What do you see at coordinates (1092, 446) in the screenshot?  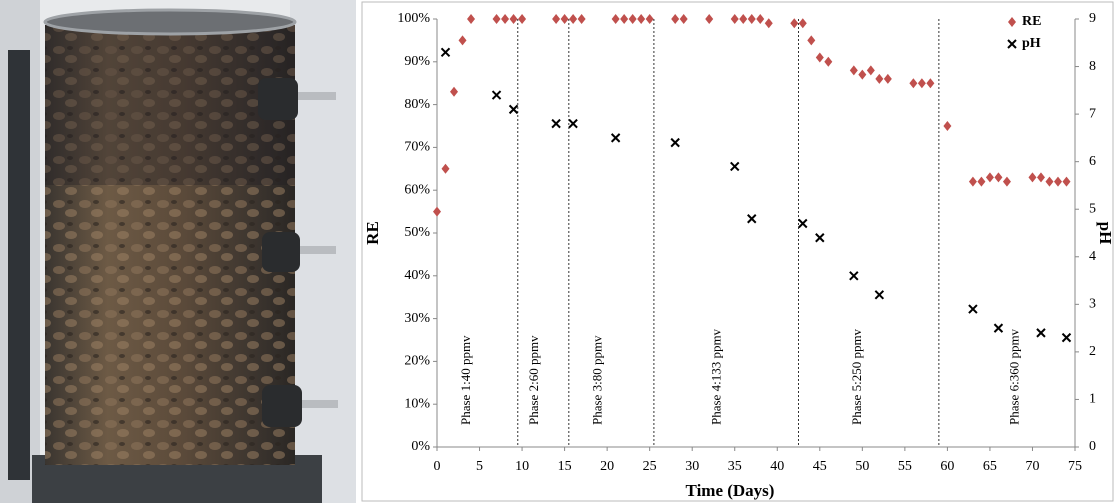 I see `y2-tick-label: 0` at bounding box center [1092, 446].